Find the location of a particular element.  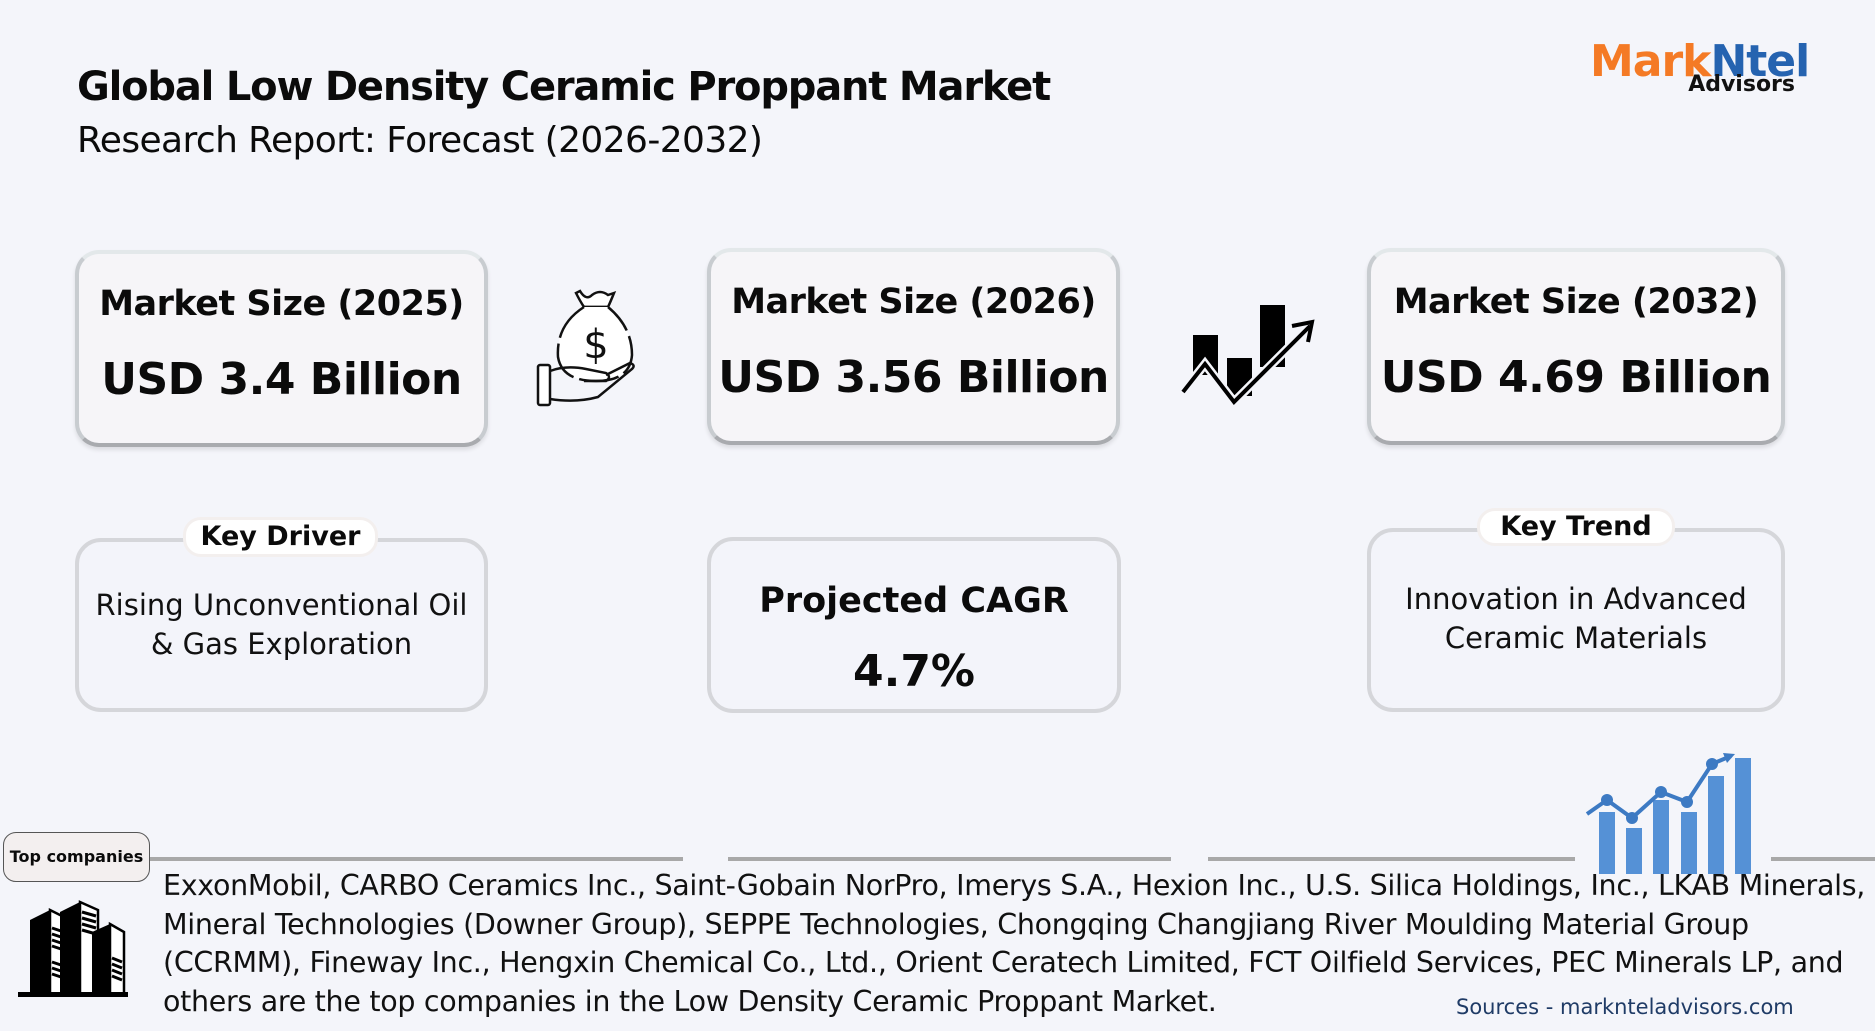

bar-trend-arrow-icon is located at coordinates (1249, 355).